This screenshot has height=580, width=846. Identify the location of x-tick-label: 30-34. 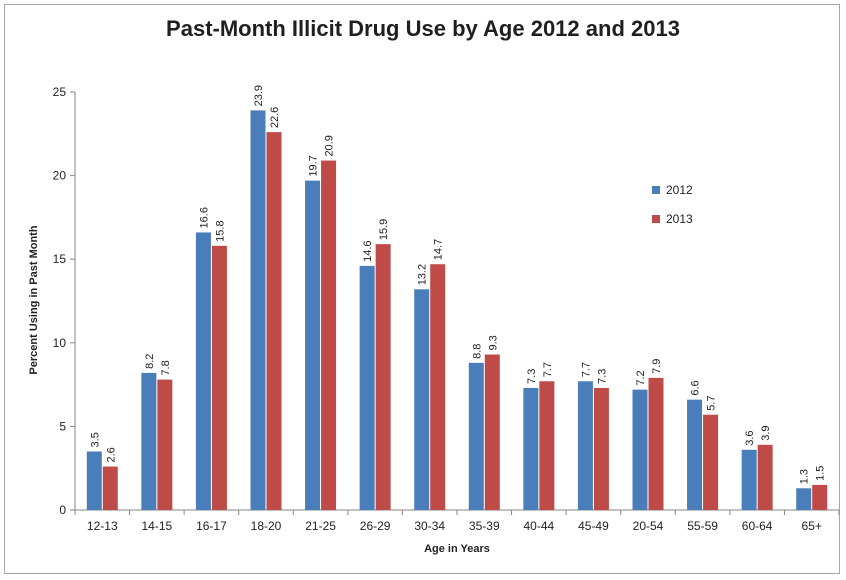
(429, 526).